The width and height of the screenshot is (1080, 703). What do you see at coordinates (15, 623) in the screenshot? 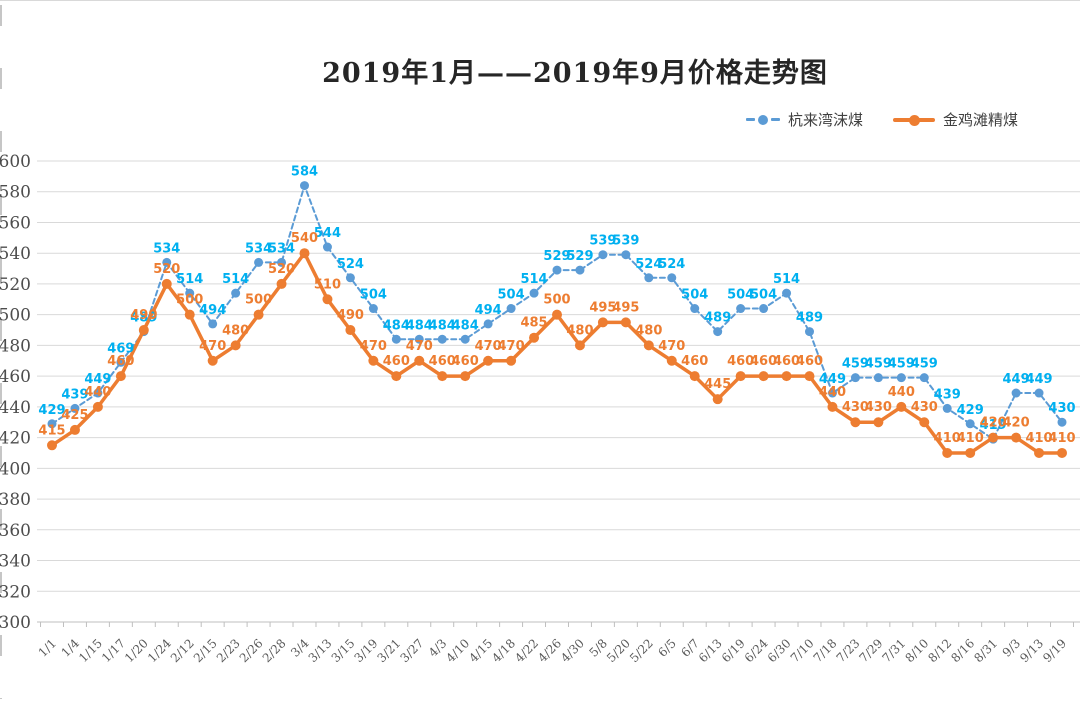
I see `svg-text: 300` at bounding box center [15, 623].